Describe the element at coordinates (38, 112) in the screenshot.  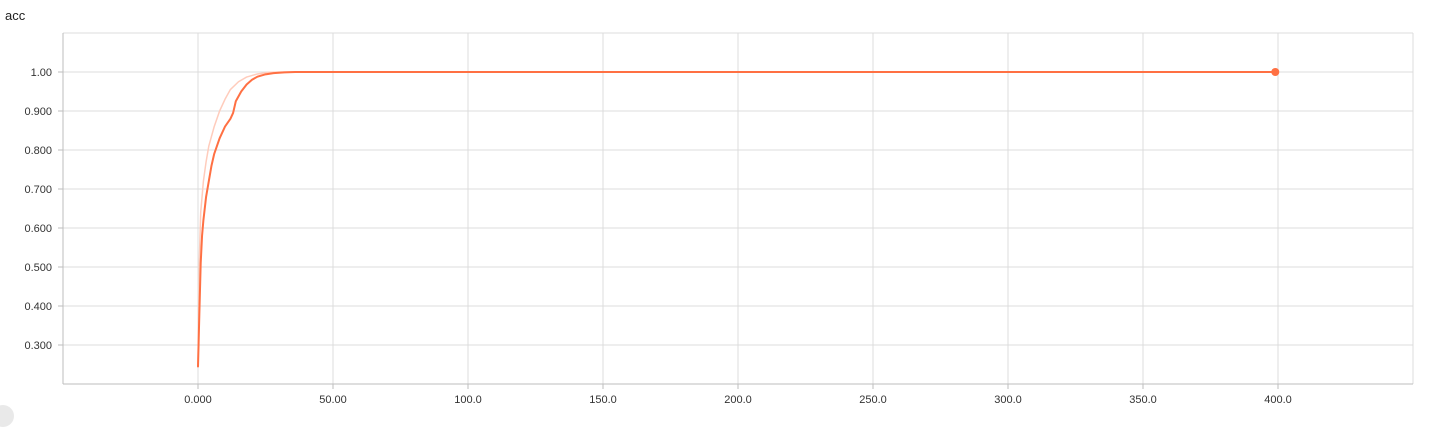
I see `y-tick-label: 0.900` at that location.